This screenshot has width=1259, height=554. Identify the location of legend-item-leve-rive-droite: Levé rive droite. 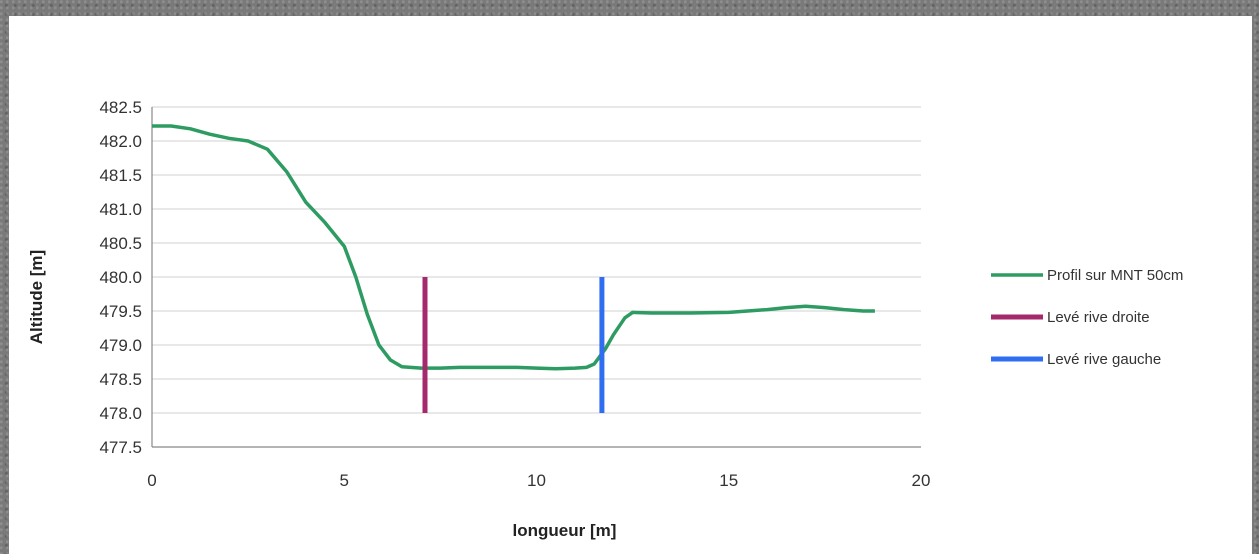
(1070, 317).